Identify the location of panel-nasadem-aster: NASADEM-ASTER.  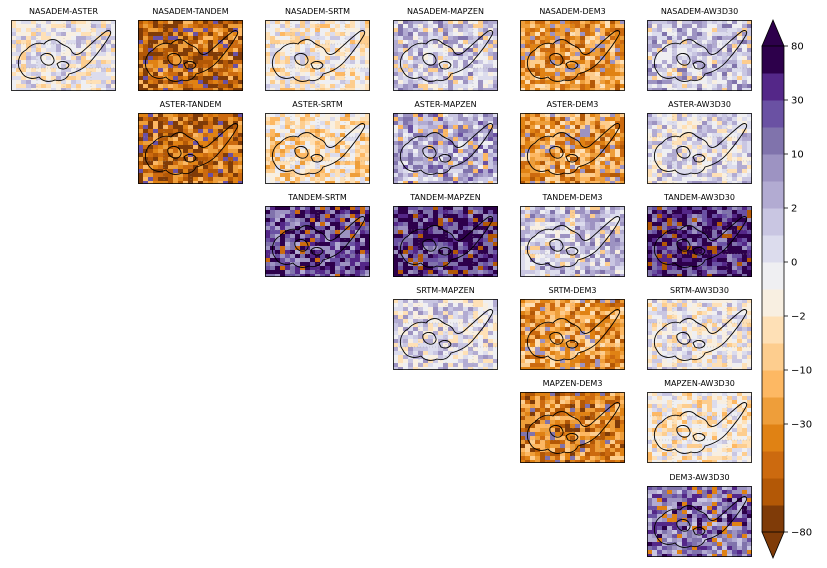
(63, 49).